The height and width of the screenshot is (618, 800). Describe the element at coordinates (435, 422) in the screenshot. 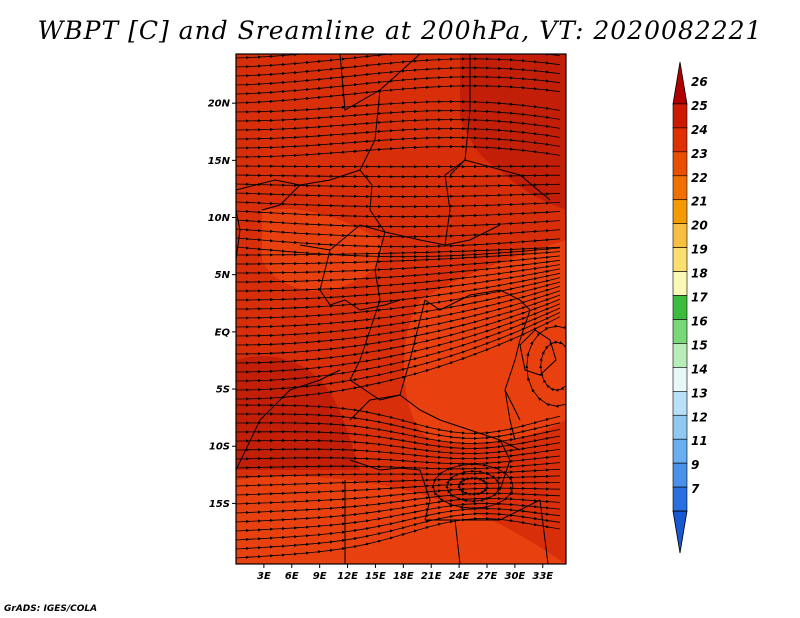

I see `border-angola-drc` at that location.